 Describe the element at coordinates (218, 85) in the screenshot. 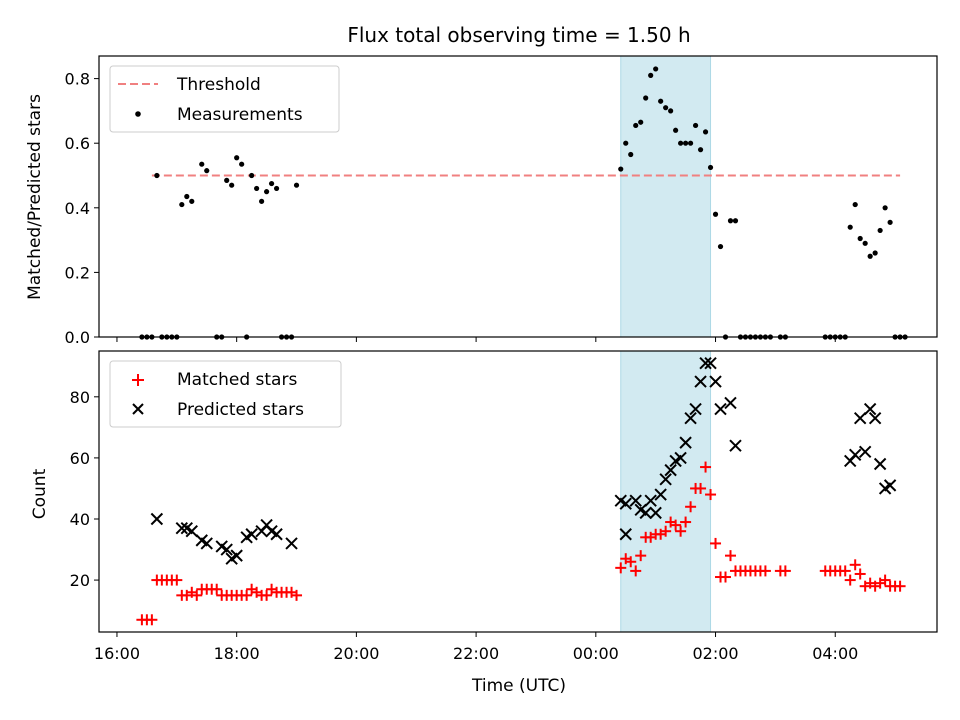

I see `legend-threshold-label: Threshold` at that location.